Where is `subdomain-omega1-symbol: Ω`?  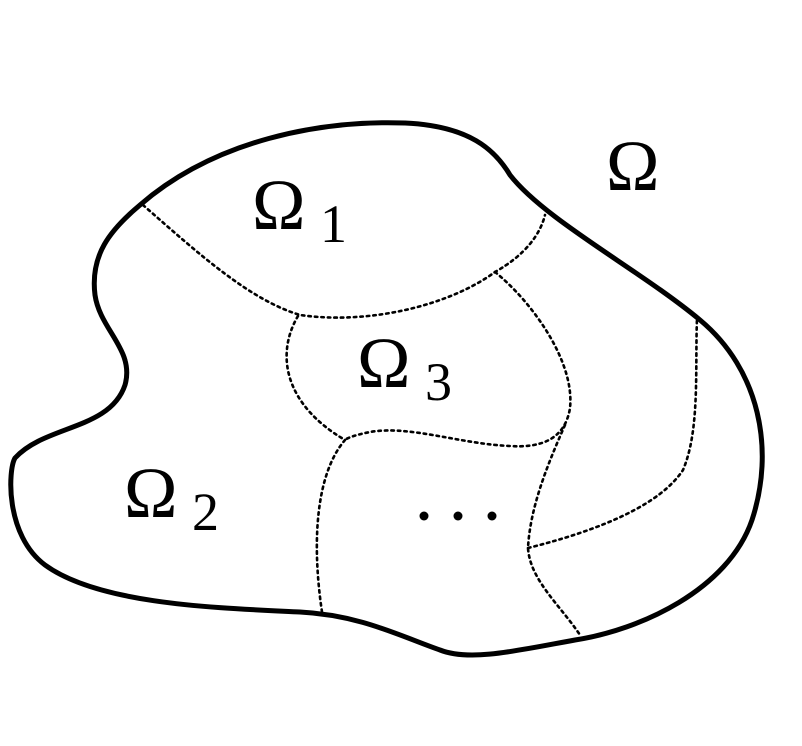 subdomain-omega1-symbol: Ω is located at coordinates (279, 205).